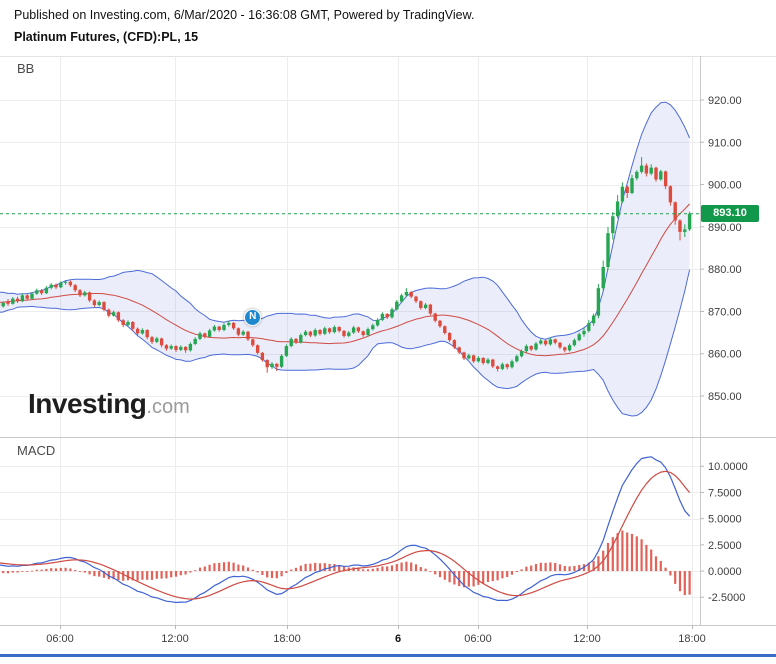 The image size is (776, 664). Describe the element at coordinates (725, 270) in the screenshot. I see `price-tick-label: 880.00` at that location.